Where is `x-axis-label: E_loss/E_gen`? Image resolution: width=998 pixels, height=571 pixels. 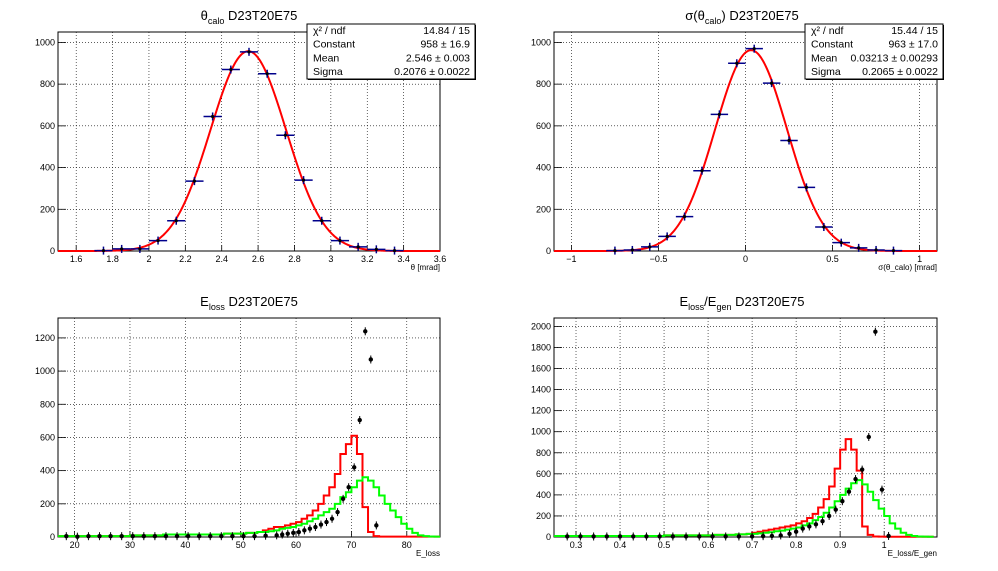
x-axis-label: E_loss/E_gen is located at coordinates (912, 553).